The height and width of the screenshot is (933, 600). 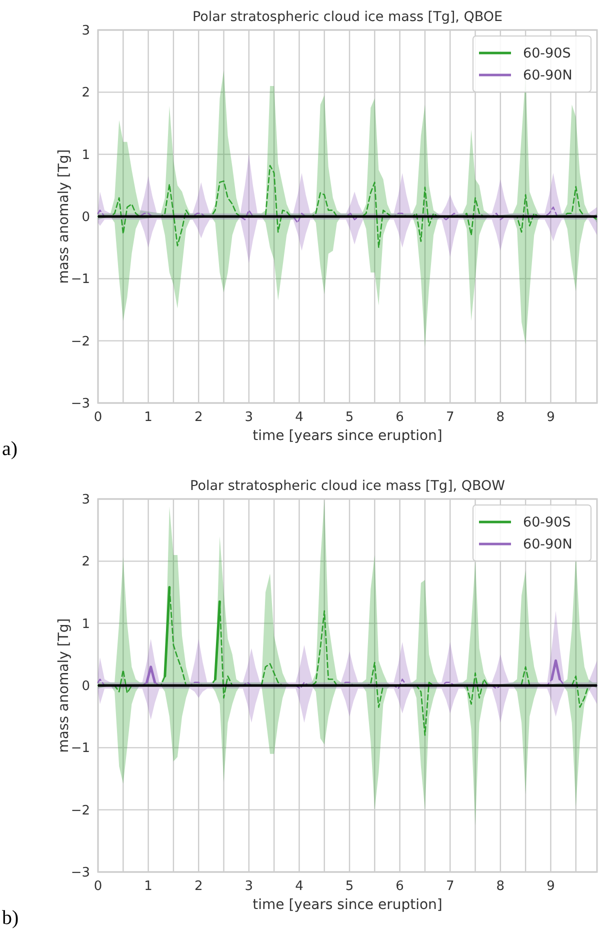 What do you see at coordinates (10, 449) in the screenshot?
I see `text: a)` at bounding box center [10, 449].